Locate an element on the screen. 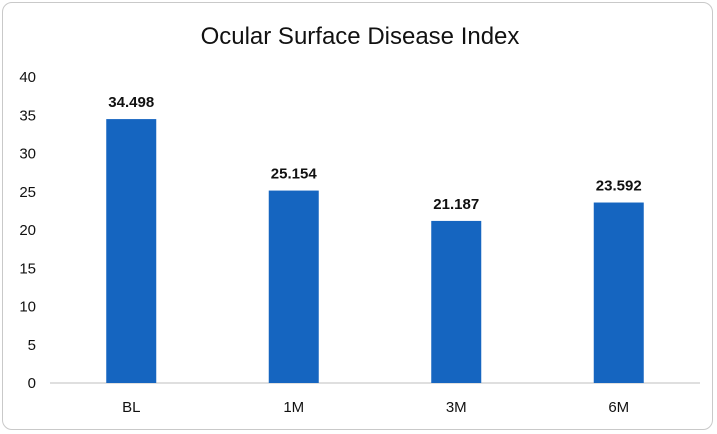 This screenshot has height=434, width=717. y-tick-label: 40 is located at coordinates (27, 77).